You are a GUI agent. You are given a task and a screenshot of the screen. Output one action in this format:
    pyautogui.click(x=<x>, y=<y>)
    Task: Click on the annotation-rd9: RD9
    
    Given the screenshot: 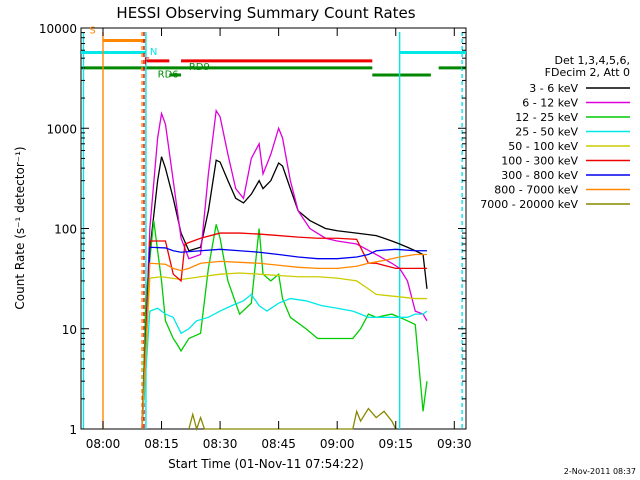 What is the action you would take?
    pyautogui.click(x=199, y=67)
    